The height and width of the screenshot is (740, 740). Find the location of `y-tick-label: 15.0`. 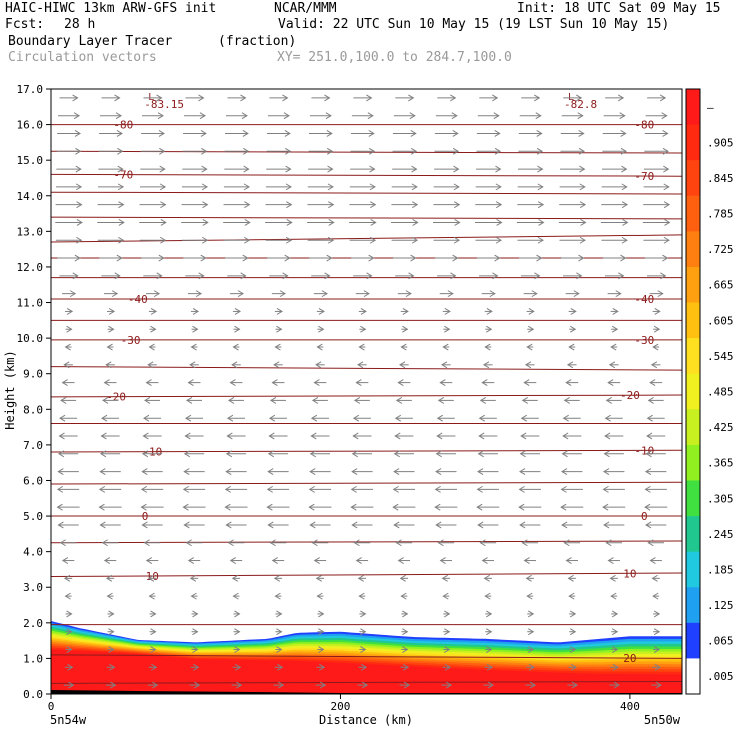

y-tick-label: 15.0 is located at coordinates (30, 160).